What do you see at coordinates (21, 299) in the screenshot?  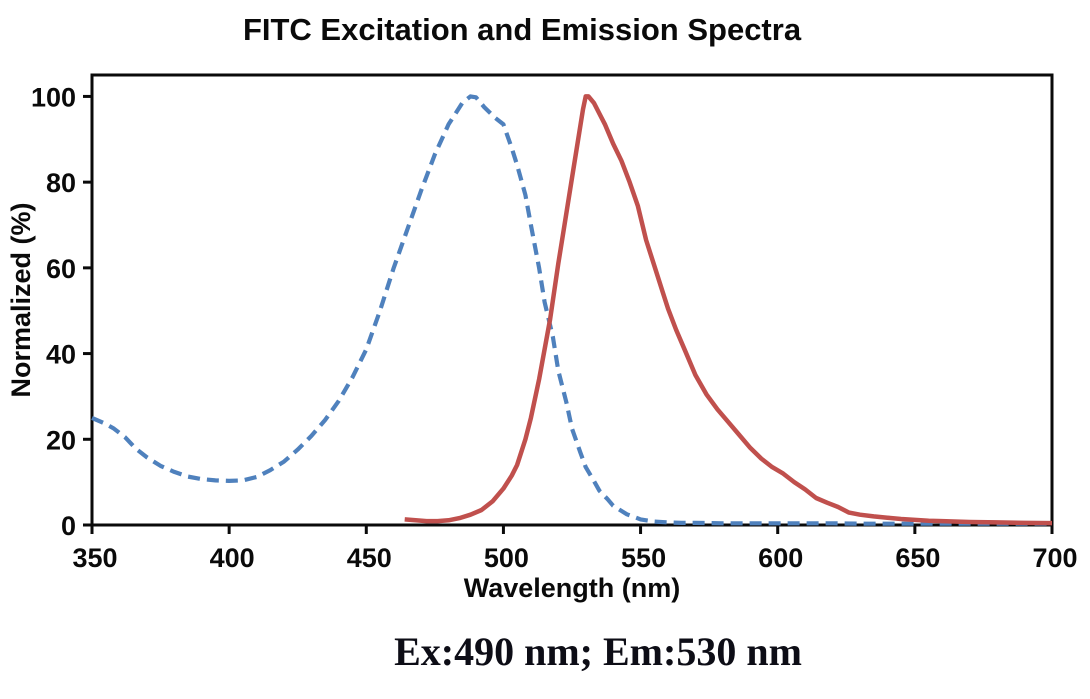 I see `y-axis-label: Normalized (%)` at bounding box center [21, 299].